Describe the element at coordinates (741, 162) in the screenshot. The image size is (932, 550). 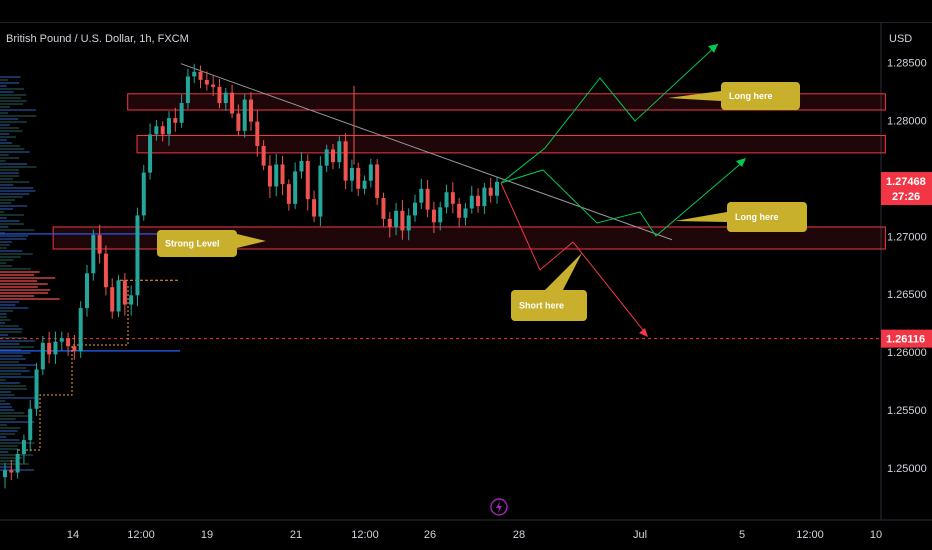
I see `bullish-arrowhead-lower` at that location.